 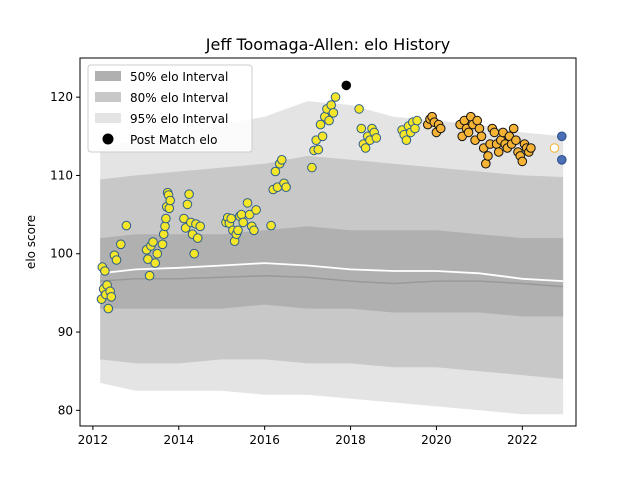 I want to click on trend-lines, so click(x=332, y=275).